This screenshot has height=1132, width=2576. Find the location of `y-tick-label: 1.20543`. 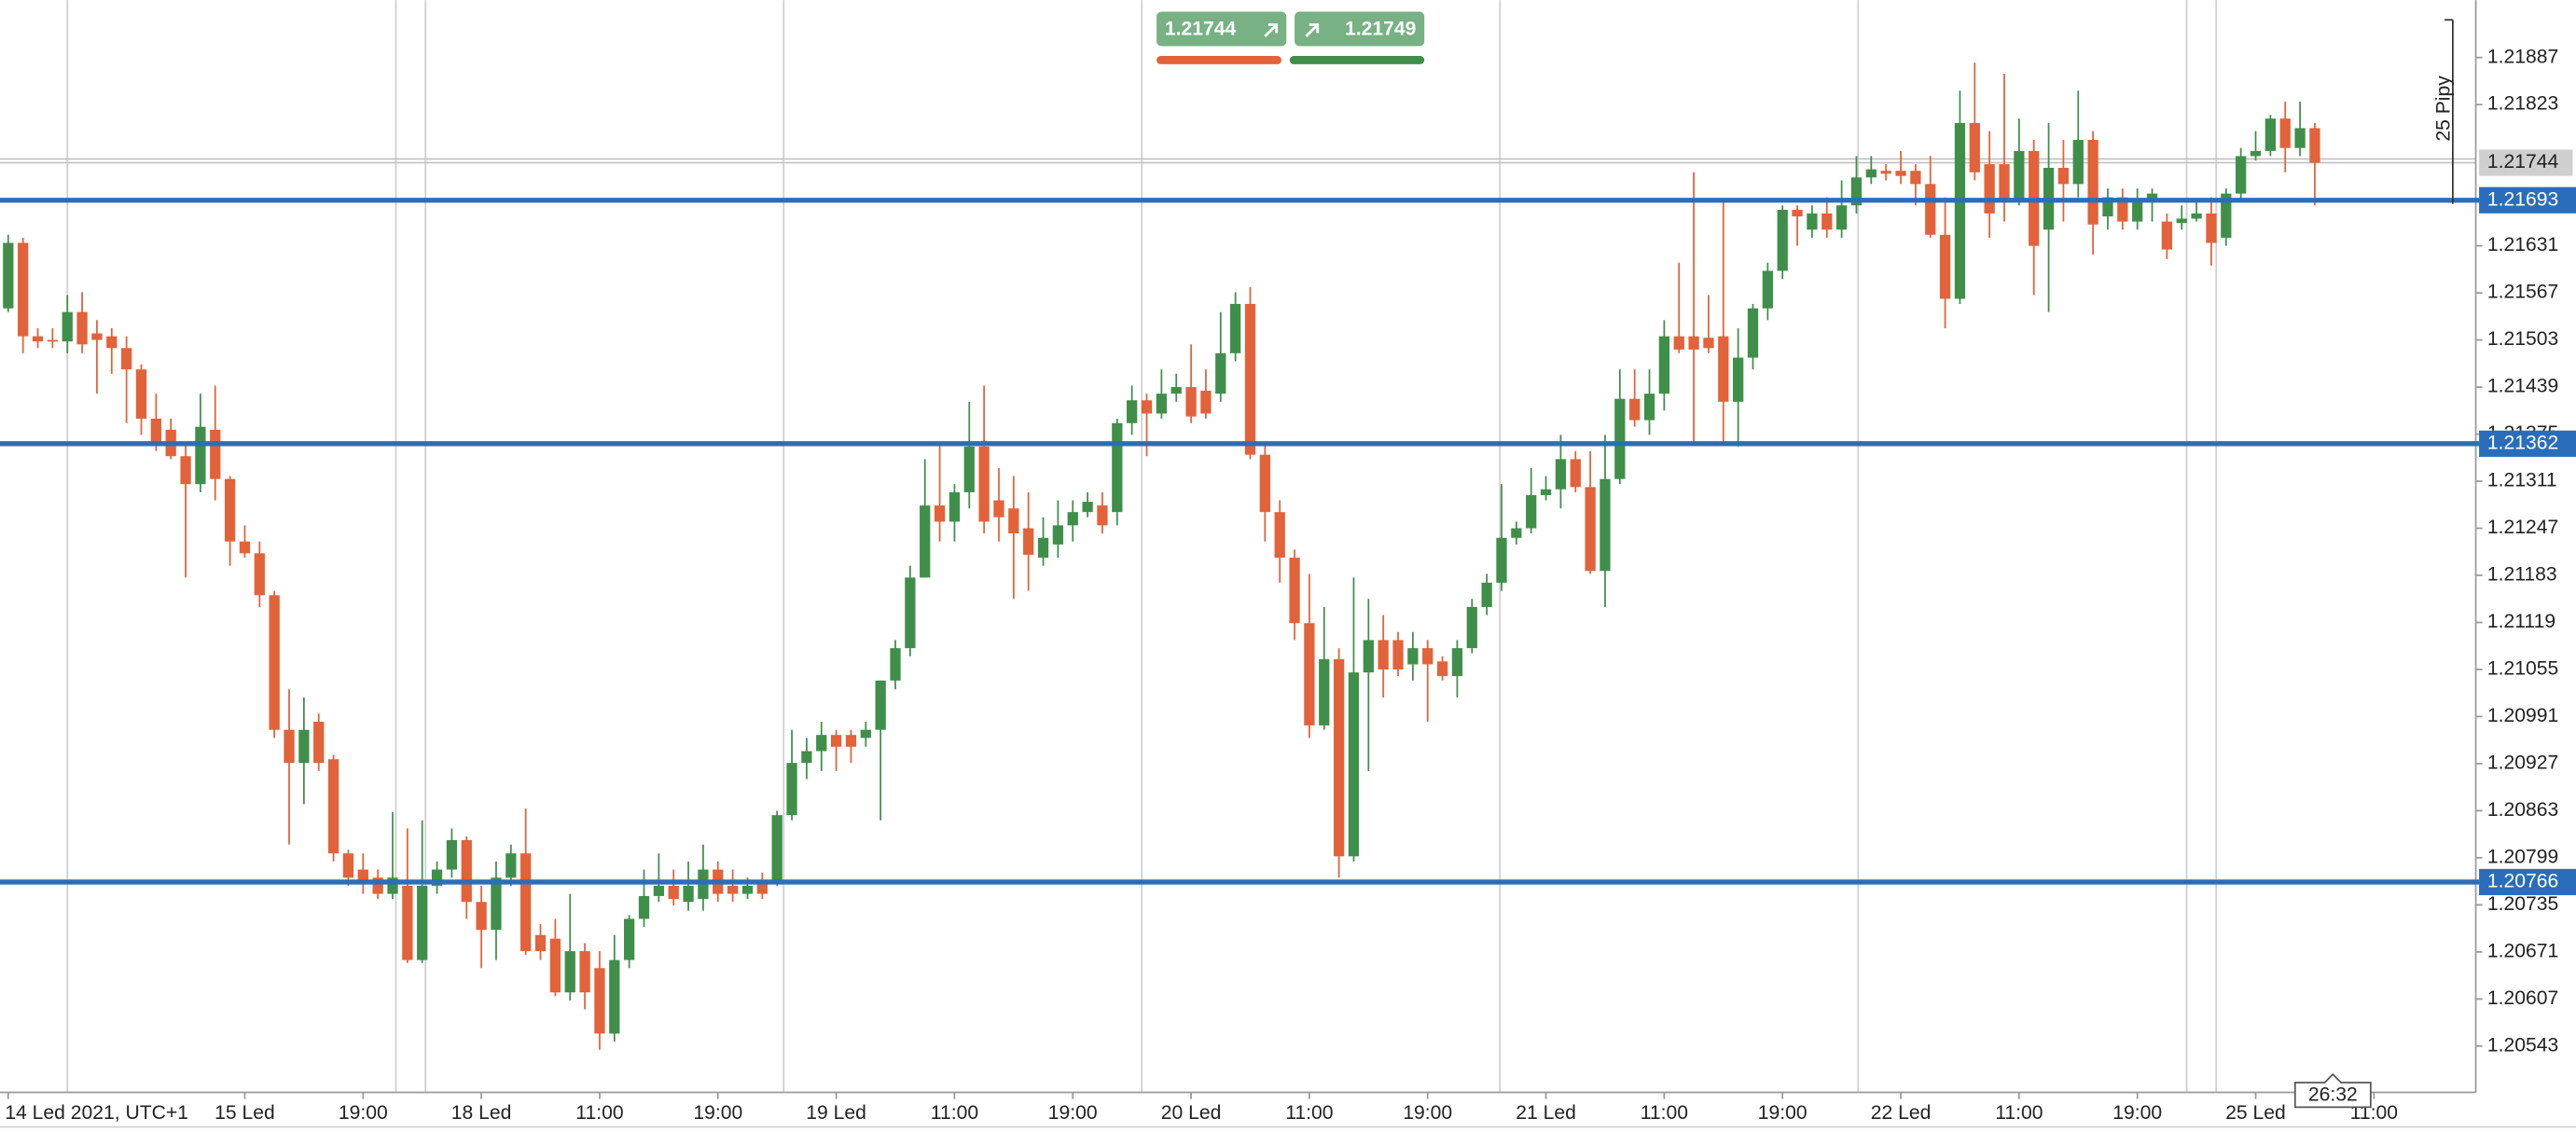

y-tick-label: 1.20543 is located at coordinates (2522, 1045).